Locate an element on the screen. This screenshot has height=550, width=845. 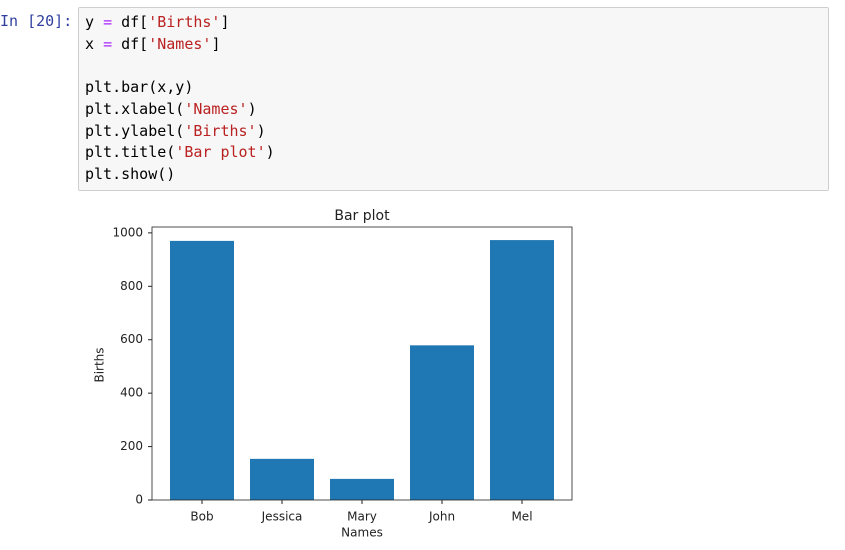
y-tick-label: 800 is located at coordinates (131, 286).